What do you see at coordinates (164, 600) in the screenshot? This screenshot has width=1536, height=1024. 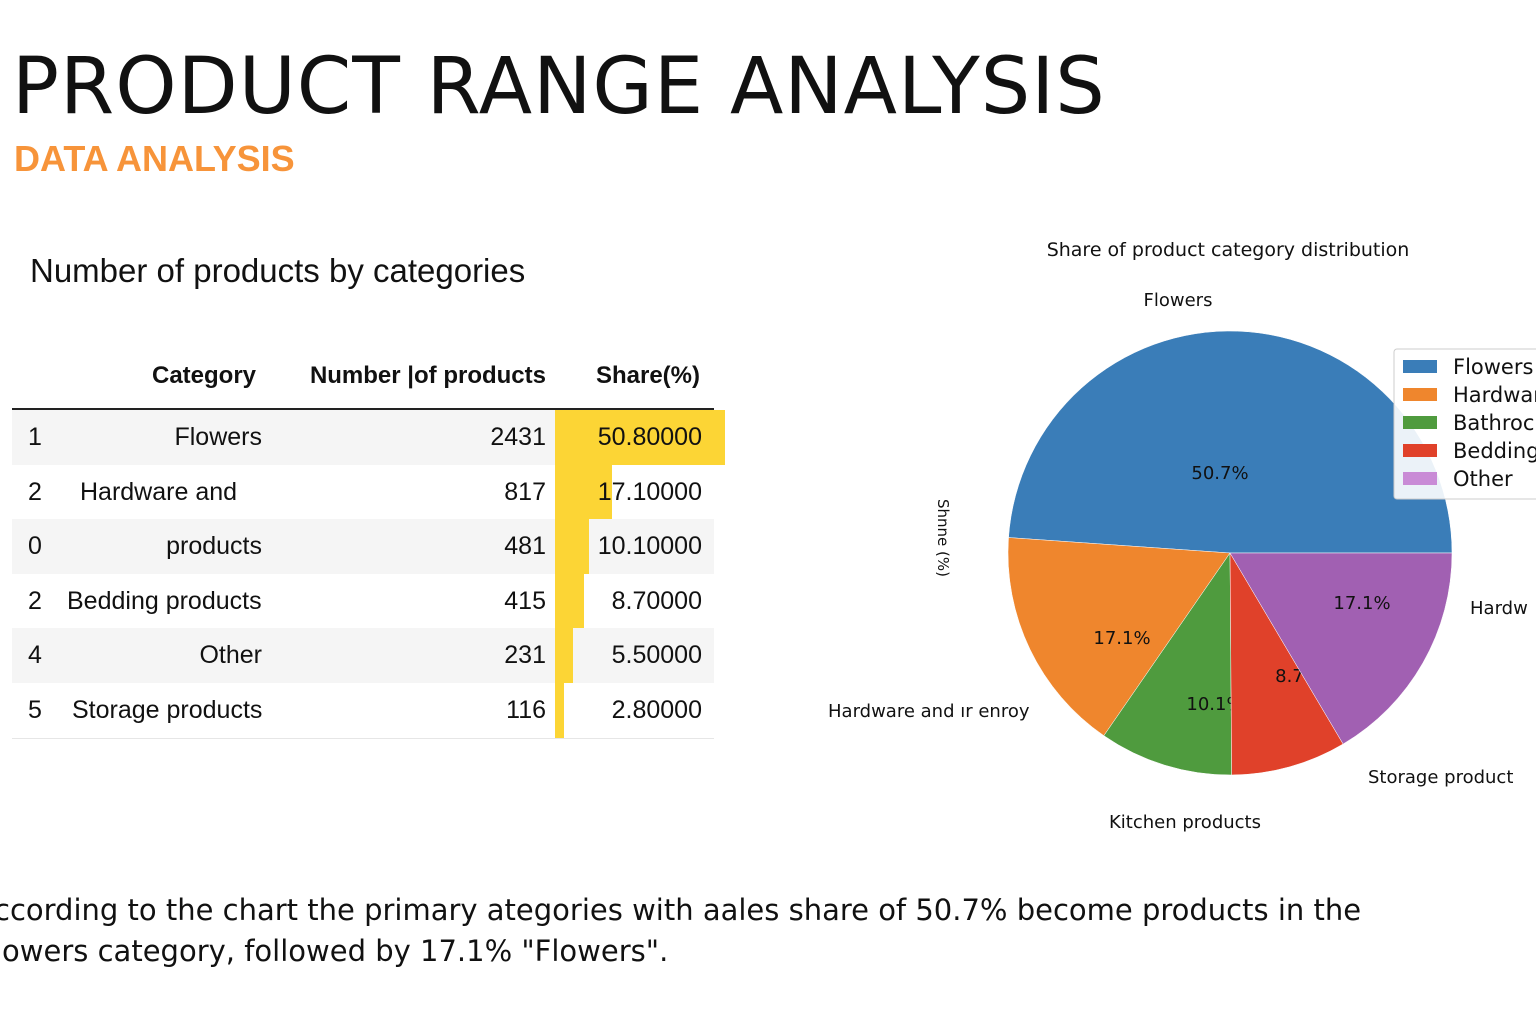 I see `row-category: Bedding products` at bounding box center [164, 600].